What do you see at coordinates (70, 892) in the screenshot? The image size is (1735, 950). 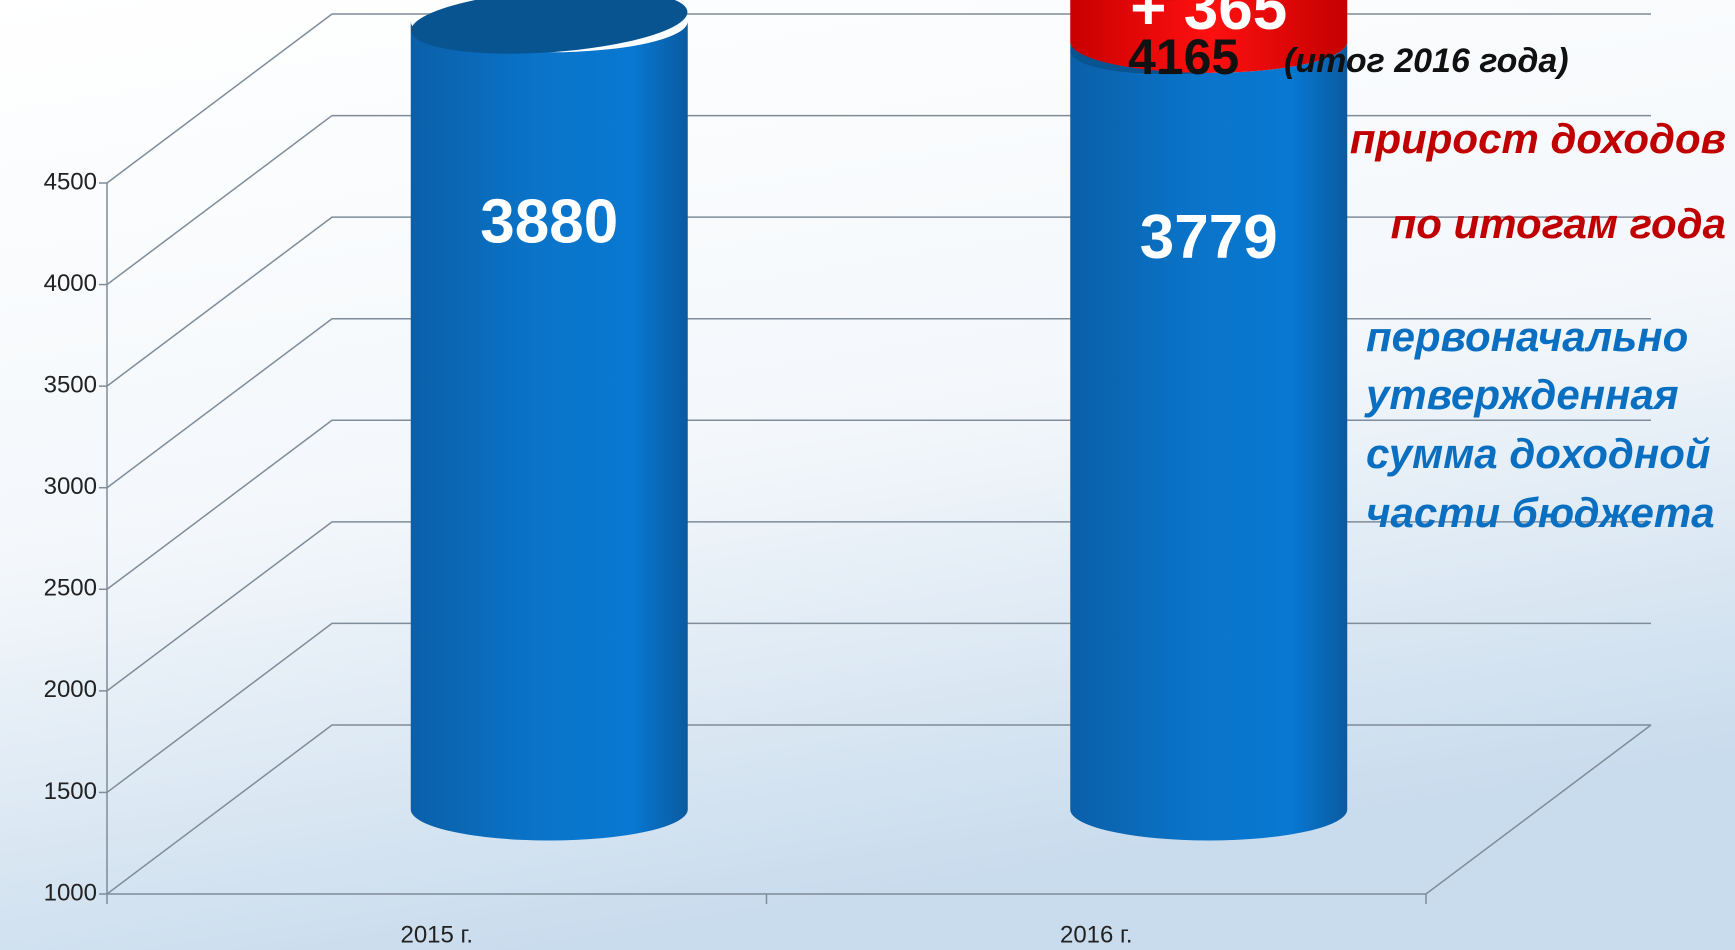 I see `y-tick-label: 1000` at bounding box center [70, 892].